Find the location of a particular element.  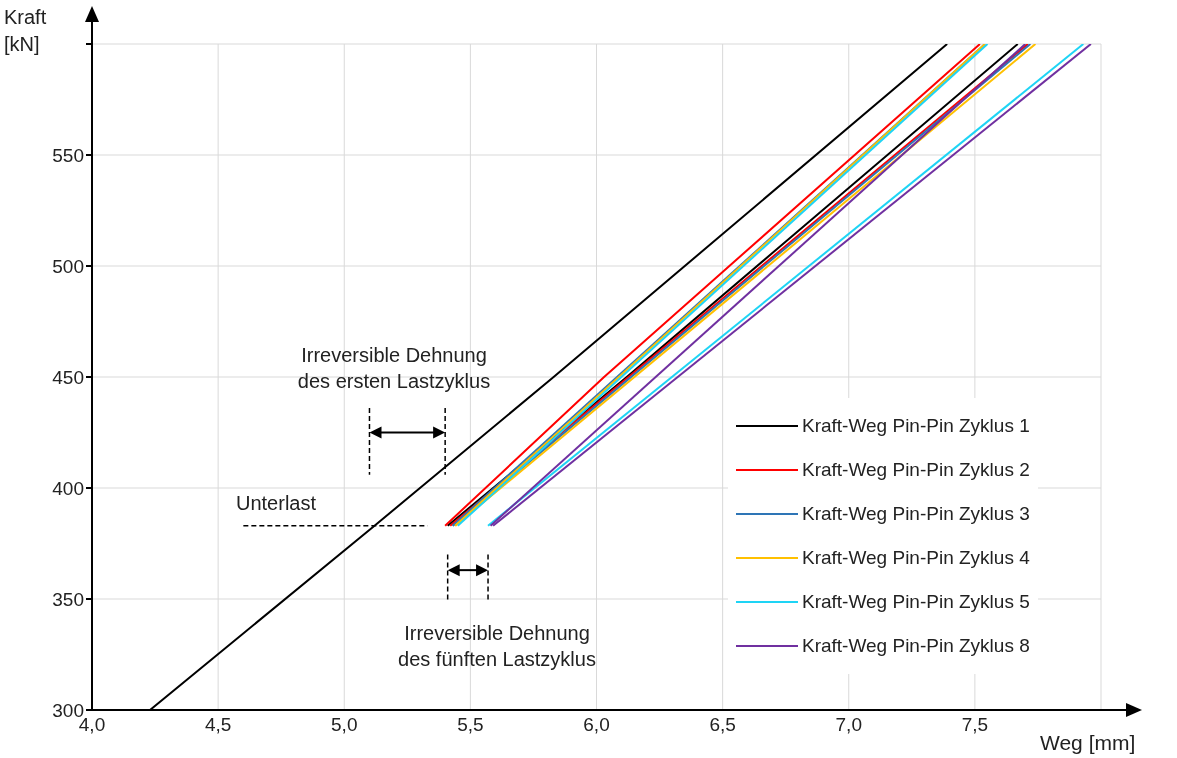

y-tick-label: 450 is located at coordinates (68, 377).